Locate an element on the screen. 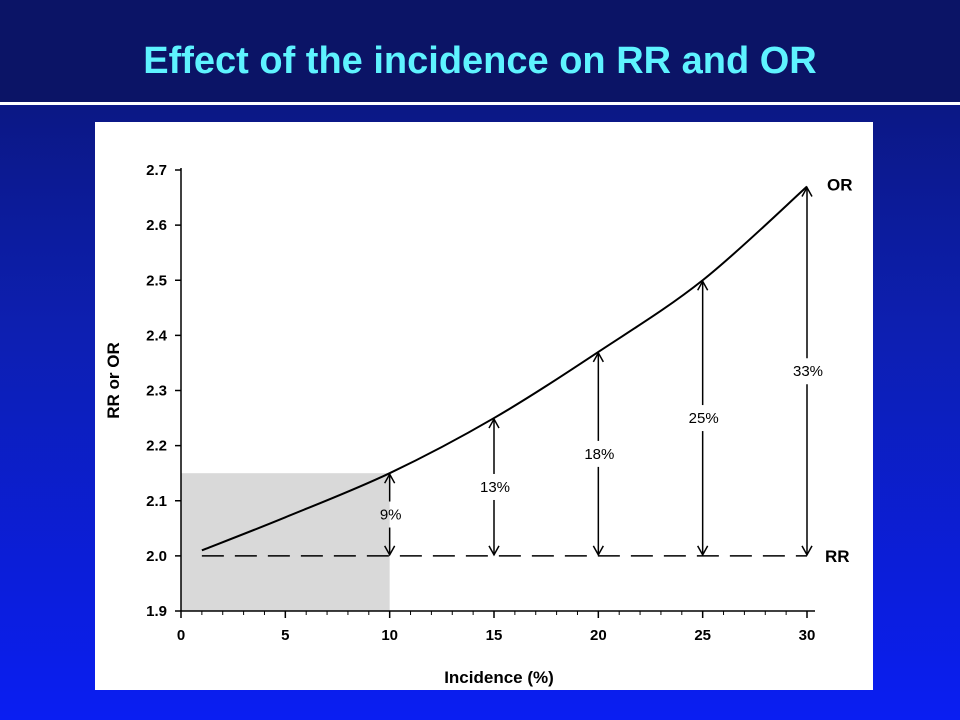 The image size is (960, 720). x-tick-label: 5 is located at coordinates (285, 635).